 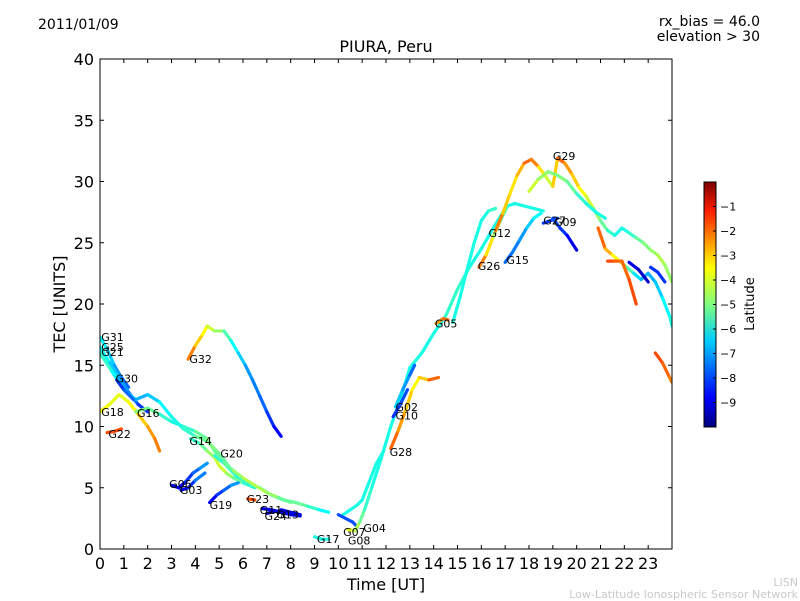 What do you see at coordinates (84, 365) in the screenshot?
I see `y-tick-label: 15` at bounding box center [84, 365].